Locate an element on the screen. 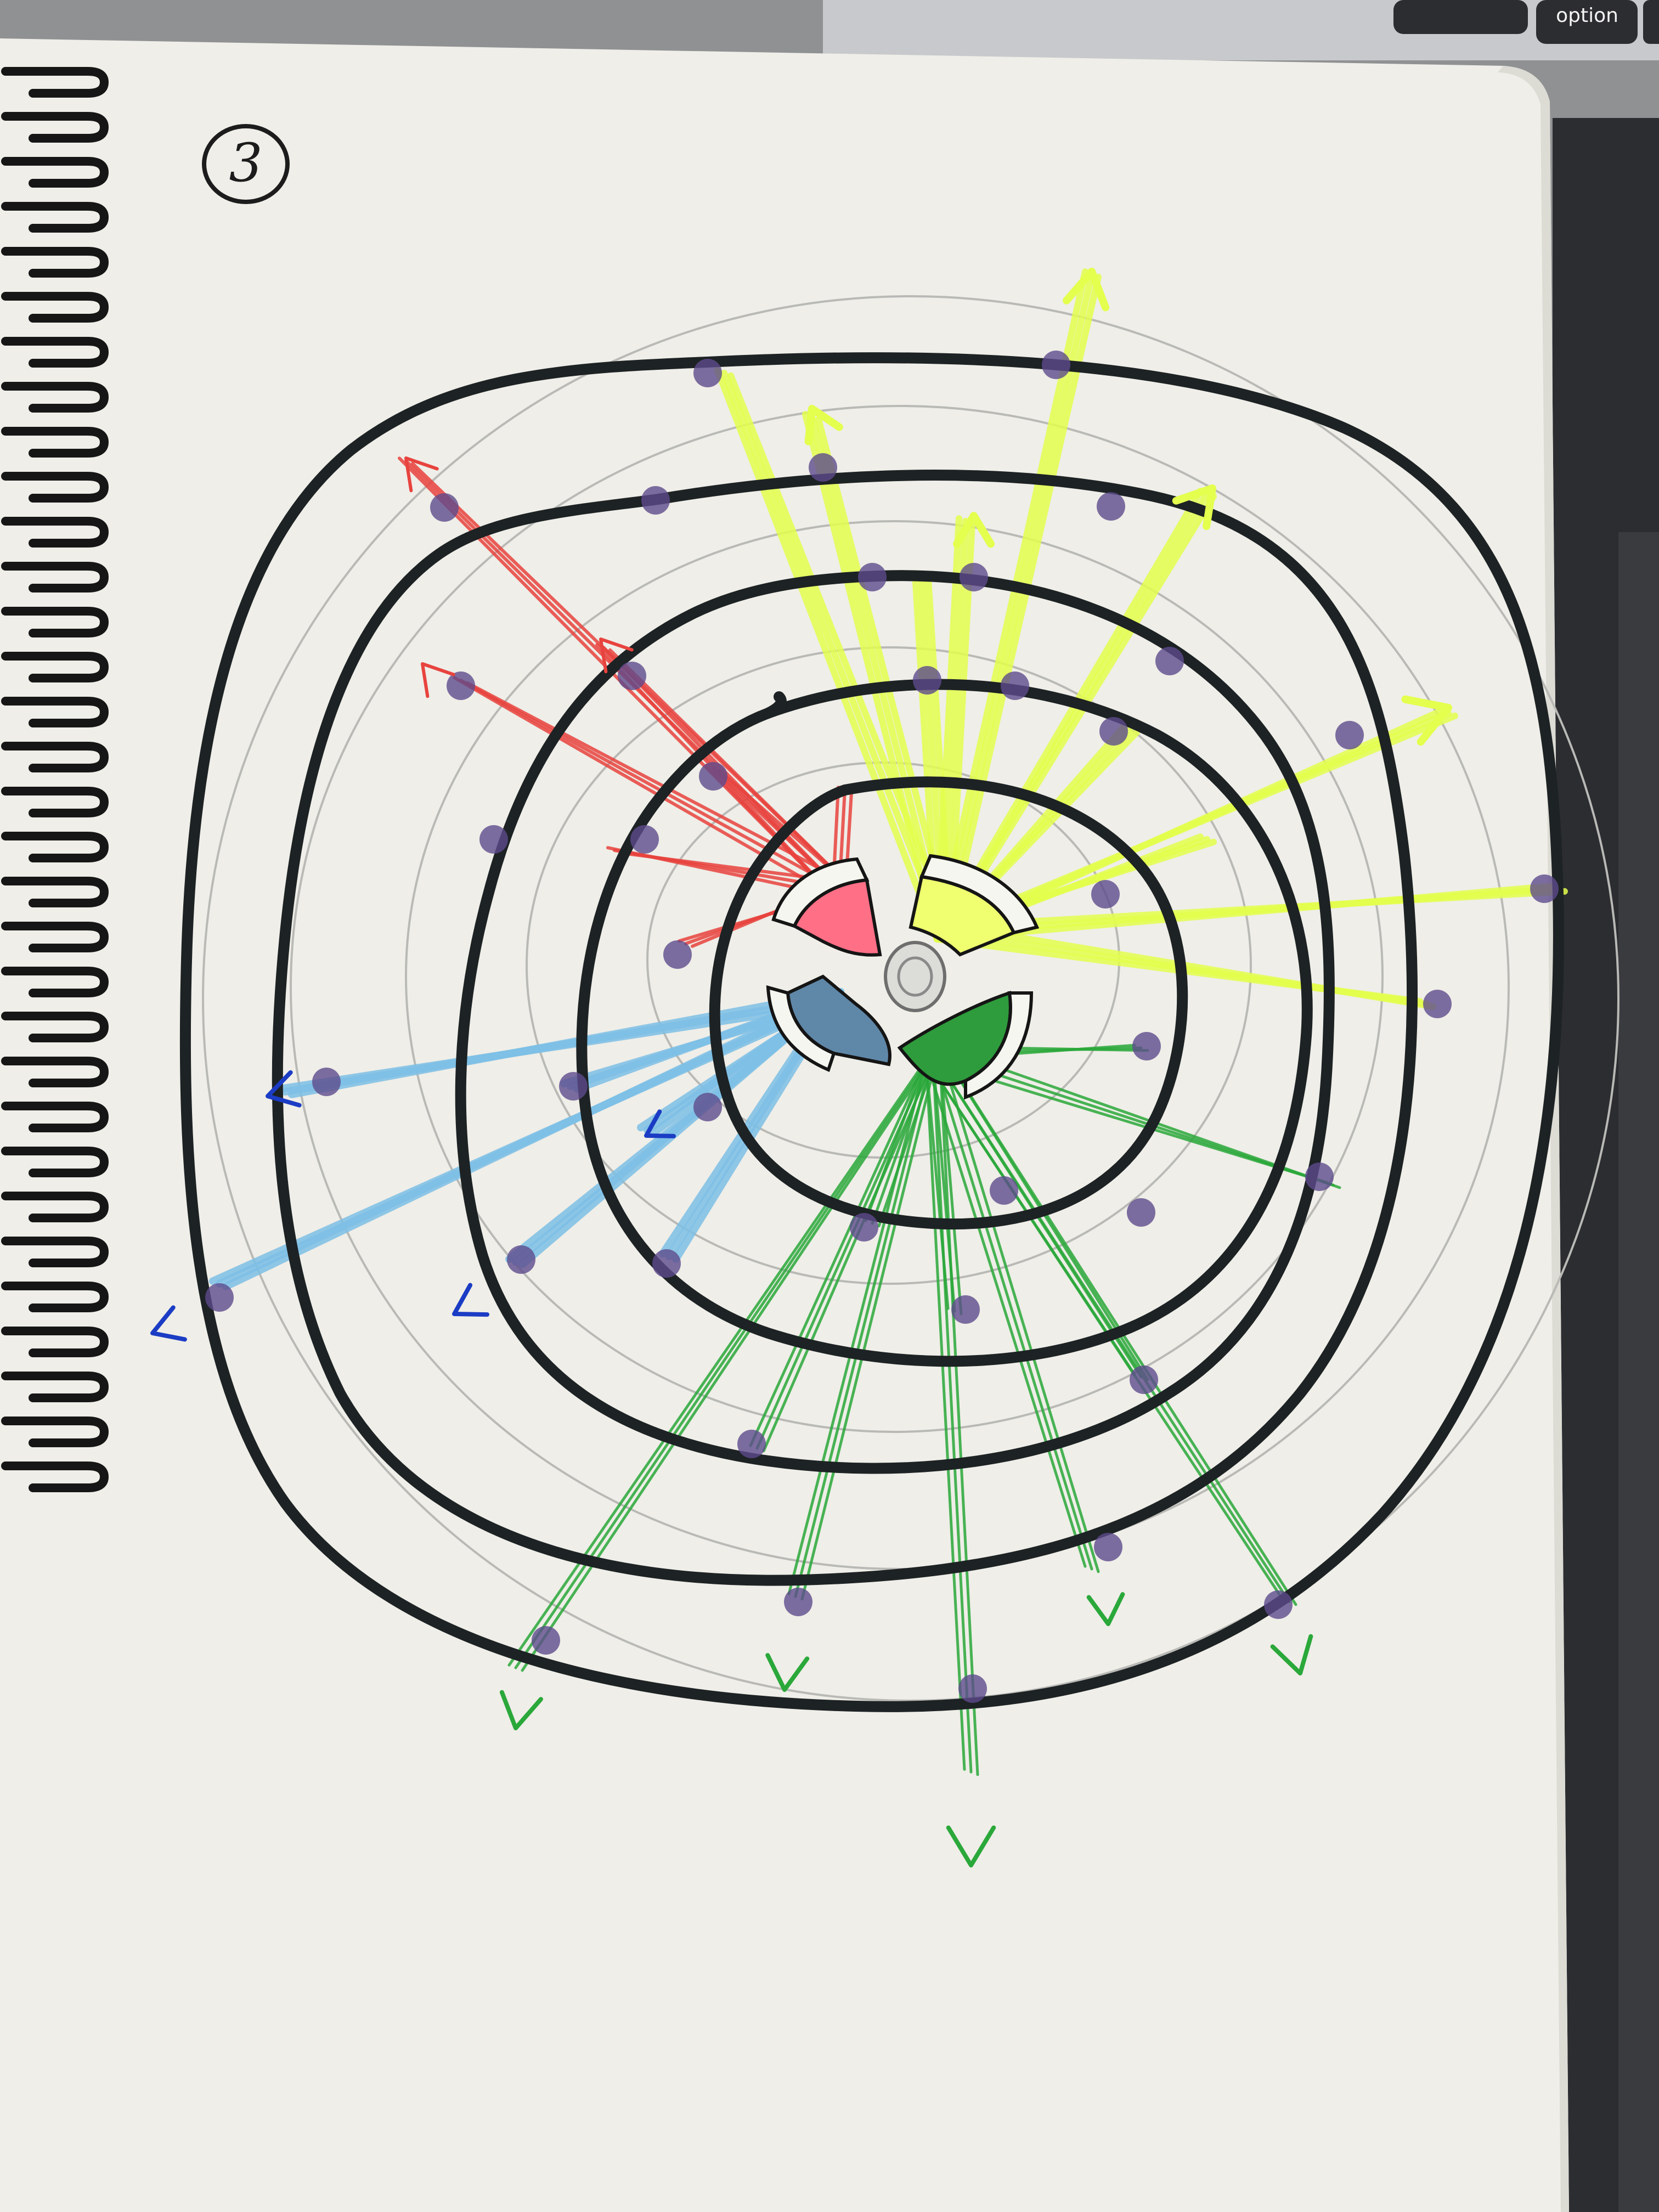 This screenshot has height=2212, width=1659. notebook-edge-shadow is located at coordinates (1638, 1372).